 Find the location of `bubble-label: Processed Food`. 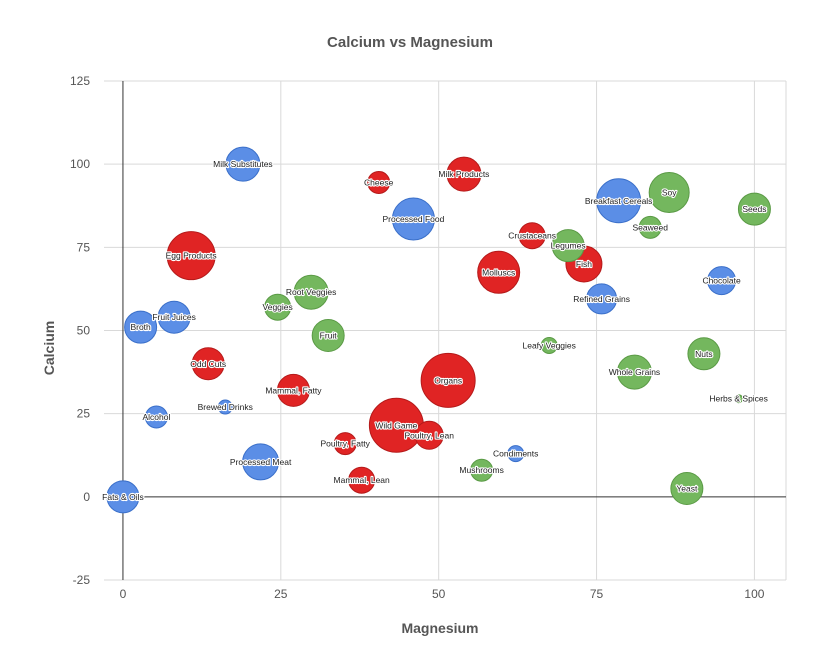

bubble-label: Processed Food is located at coordinates (413, 219).